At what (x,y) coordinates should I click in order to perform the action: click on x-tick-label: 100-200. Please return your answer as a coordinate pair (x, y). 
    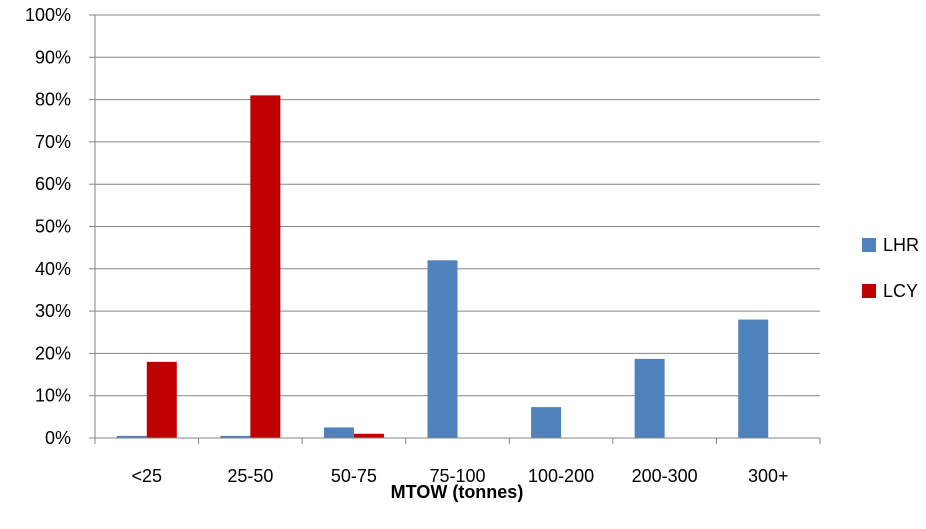
    Looking at the image, I should click on (561, 476).